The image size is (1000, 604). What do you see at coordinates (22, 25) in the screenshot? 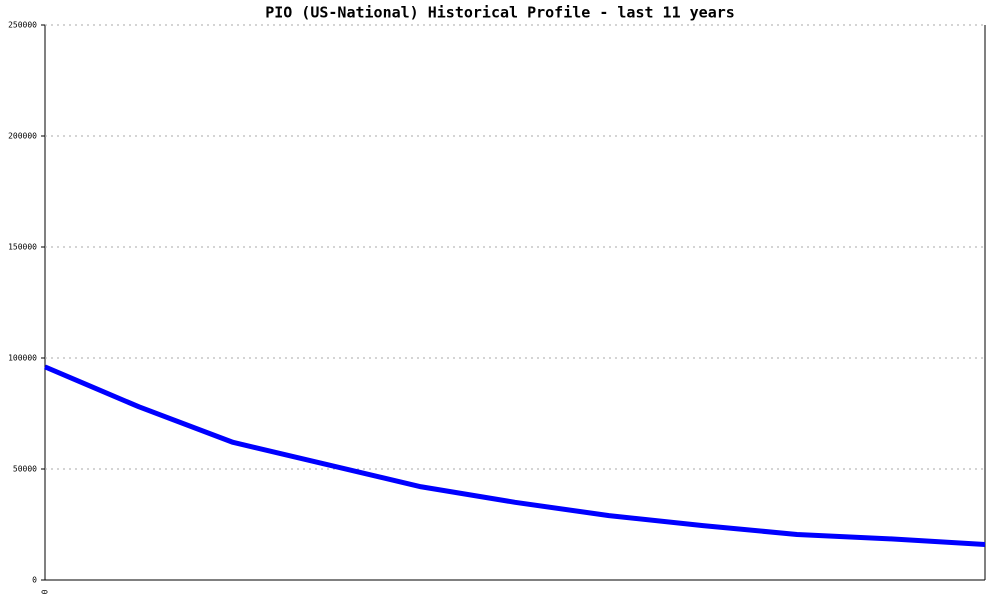
I see `y-tick-label: 250000` at bounding box center [22, 25].